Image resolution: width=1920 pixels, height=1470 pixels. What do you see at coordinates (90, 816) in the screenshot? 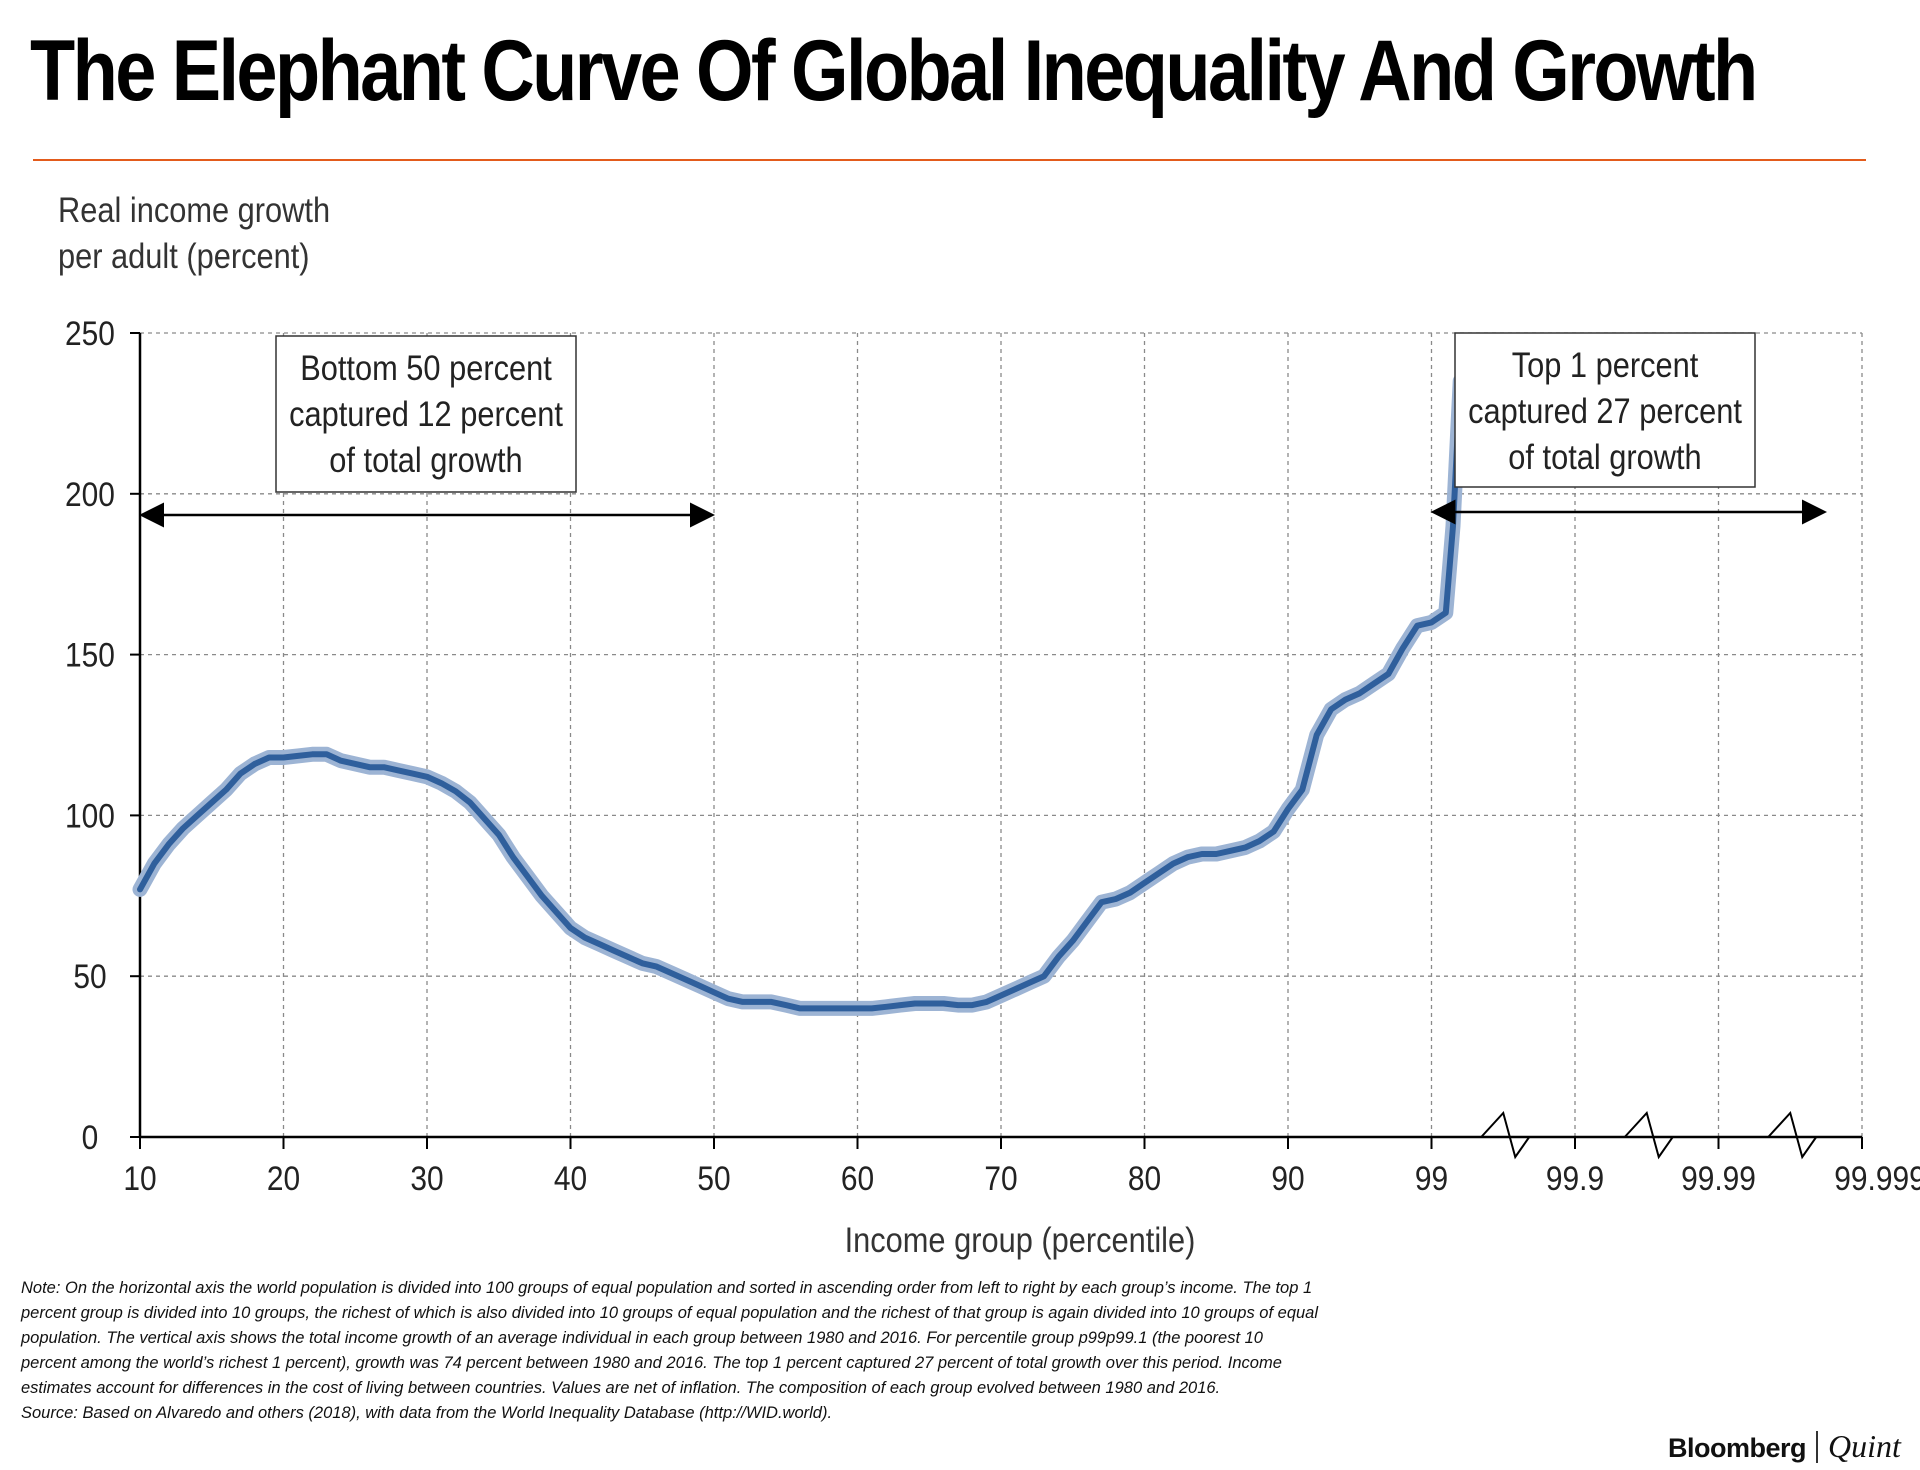
I see `y-tick-label: 100` at bounding box center [90, 816].